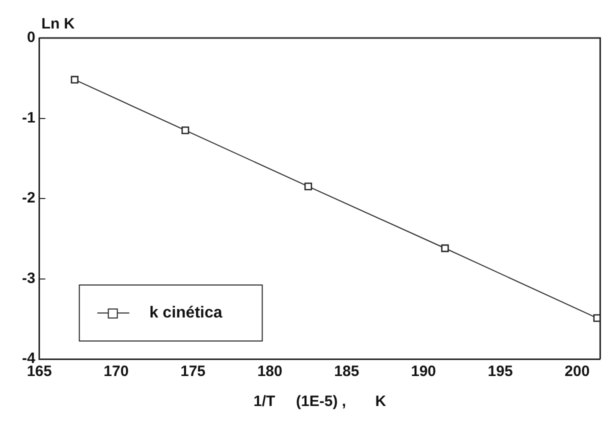 Image resolution: width=614 pixels, height=425 pixels. I want to click on x-tick-label: 185, so click(347, 371).